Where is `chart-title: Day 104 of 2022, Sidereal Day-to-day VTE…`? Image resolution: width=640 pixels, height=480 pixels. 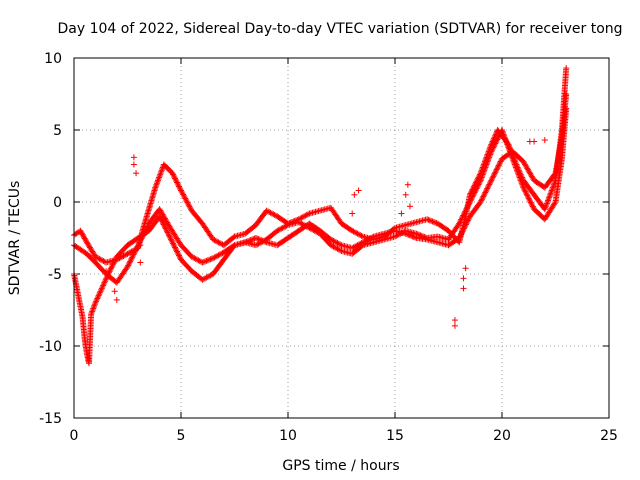 chart-title: Day 104 of 2022, Sidereal Day-to-day VTE… is located at coordinates (339, 29).